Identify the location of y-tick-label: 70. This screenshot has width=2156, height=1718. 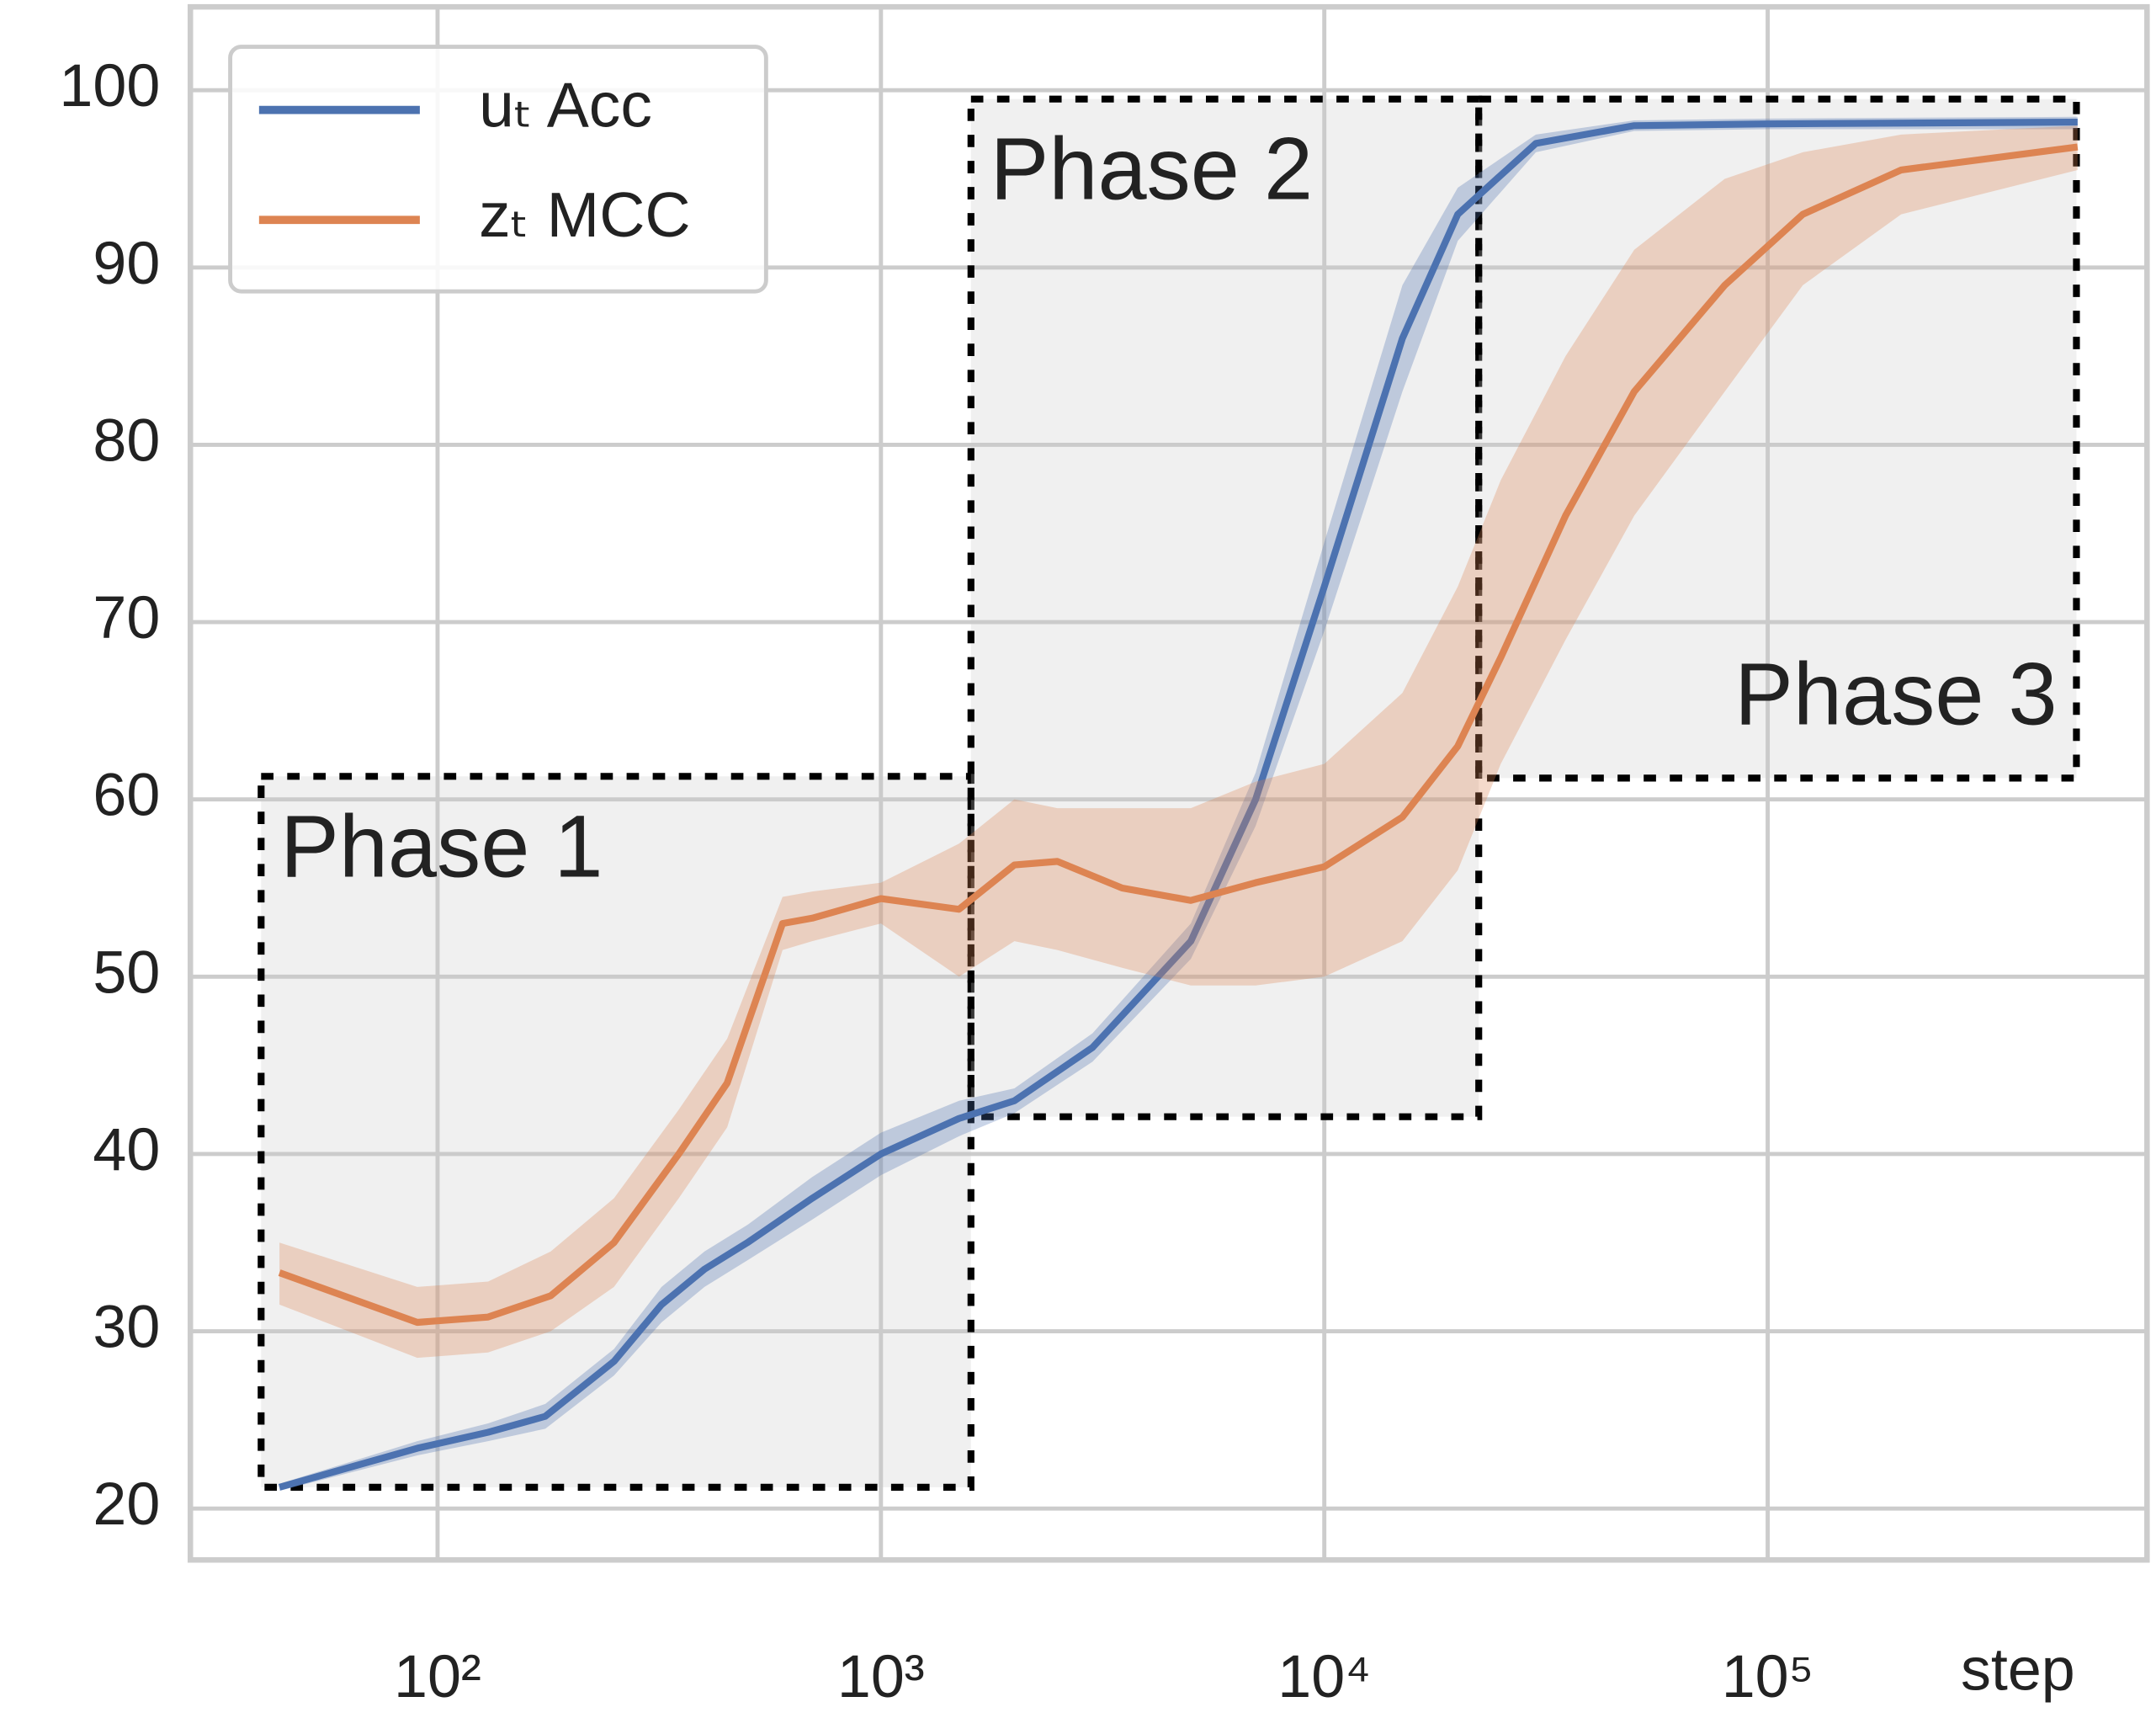
(126, 618).